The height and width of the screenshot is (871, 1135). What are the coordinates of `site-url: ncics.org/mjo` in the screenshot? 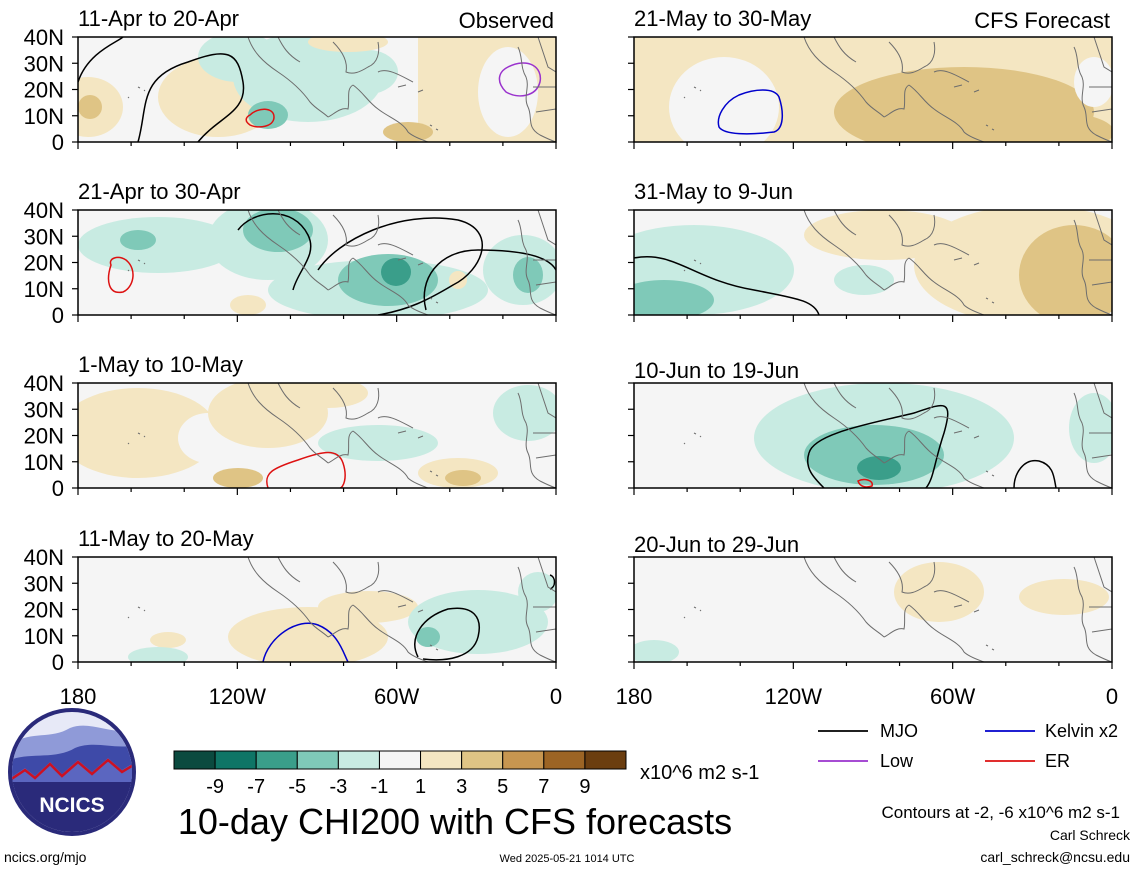 It's located at (45, 857).